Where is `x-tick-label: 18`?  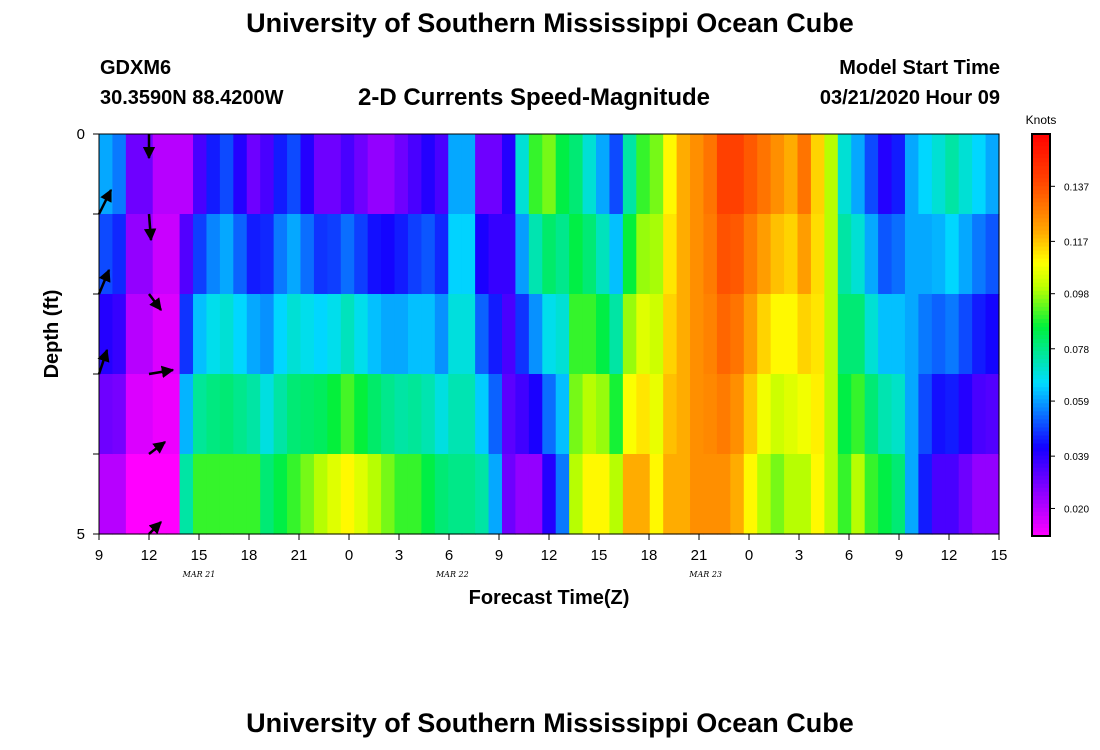 x-tick-label: 18 is located at coordinates (249, 555).